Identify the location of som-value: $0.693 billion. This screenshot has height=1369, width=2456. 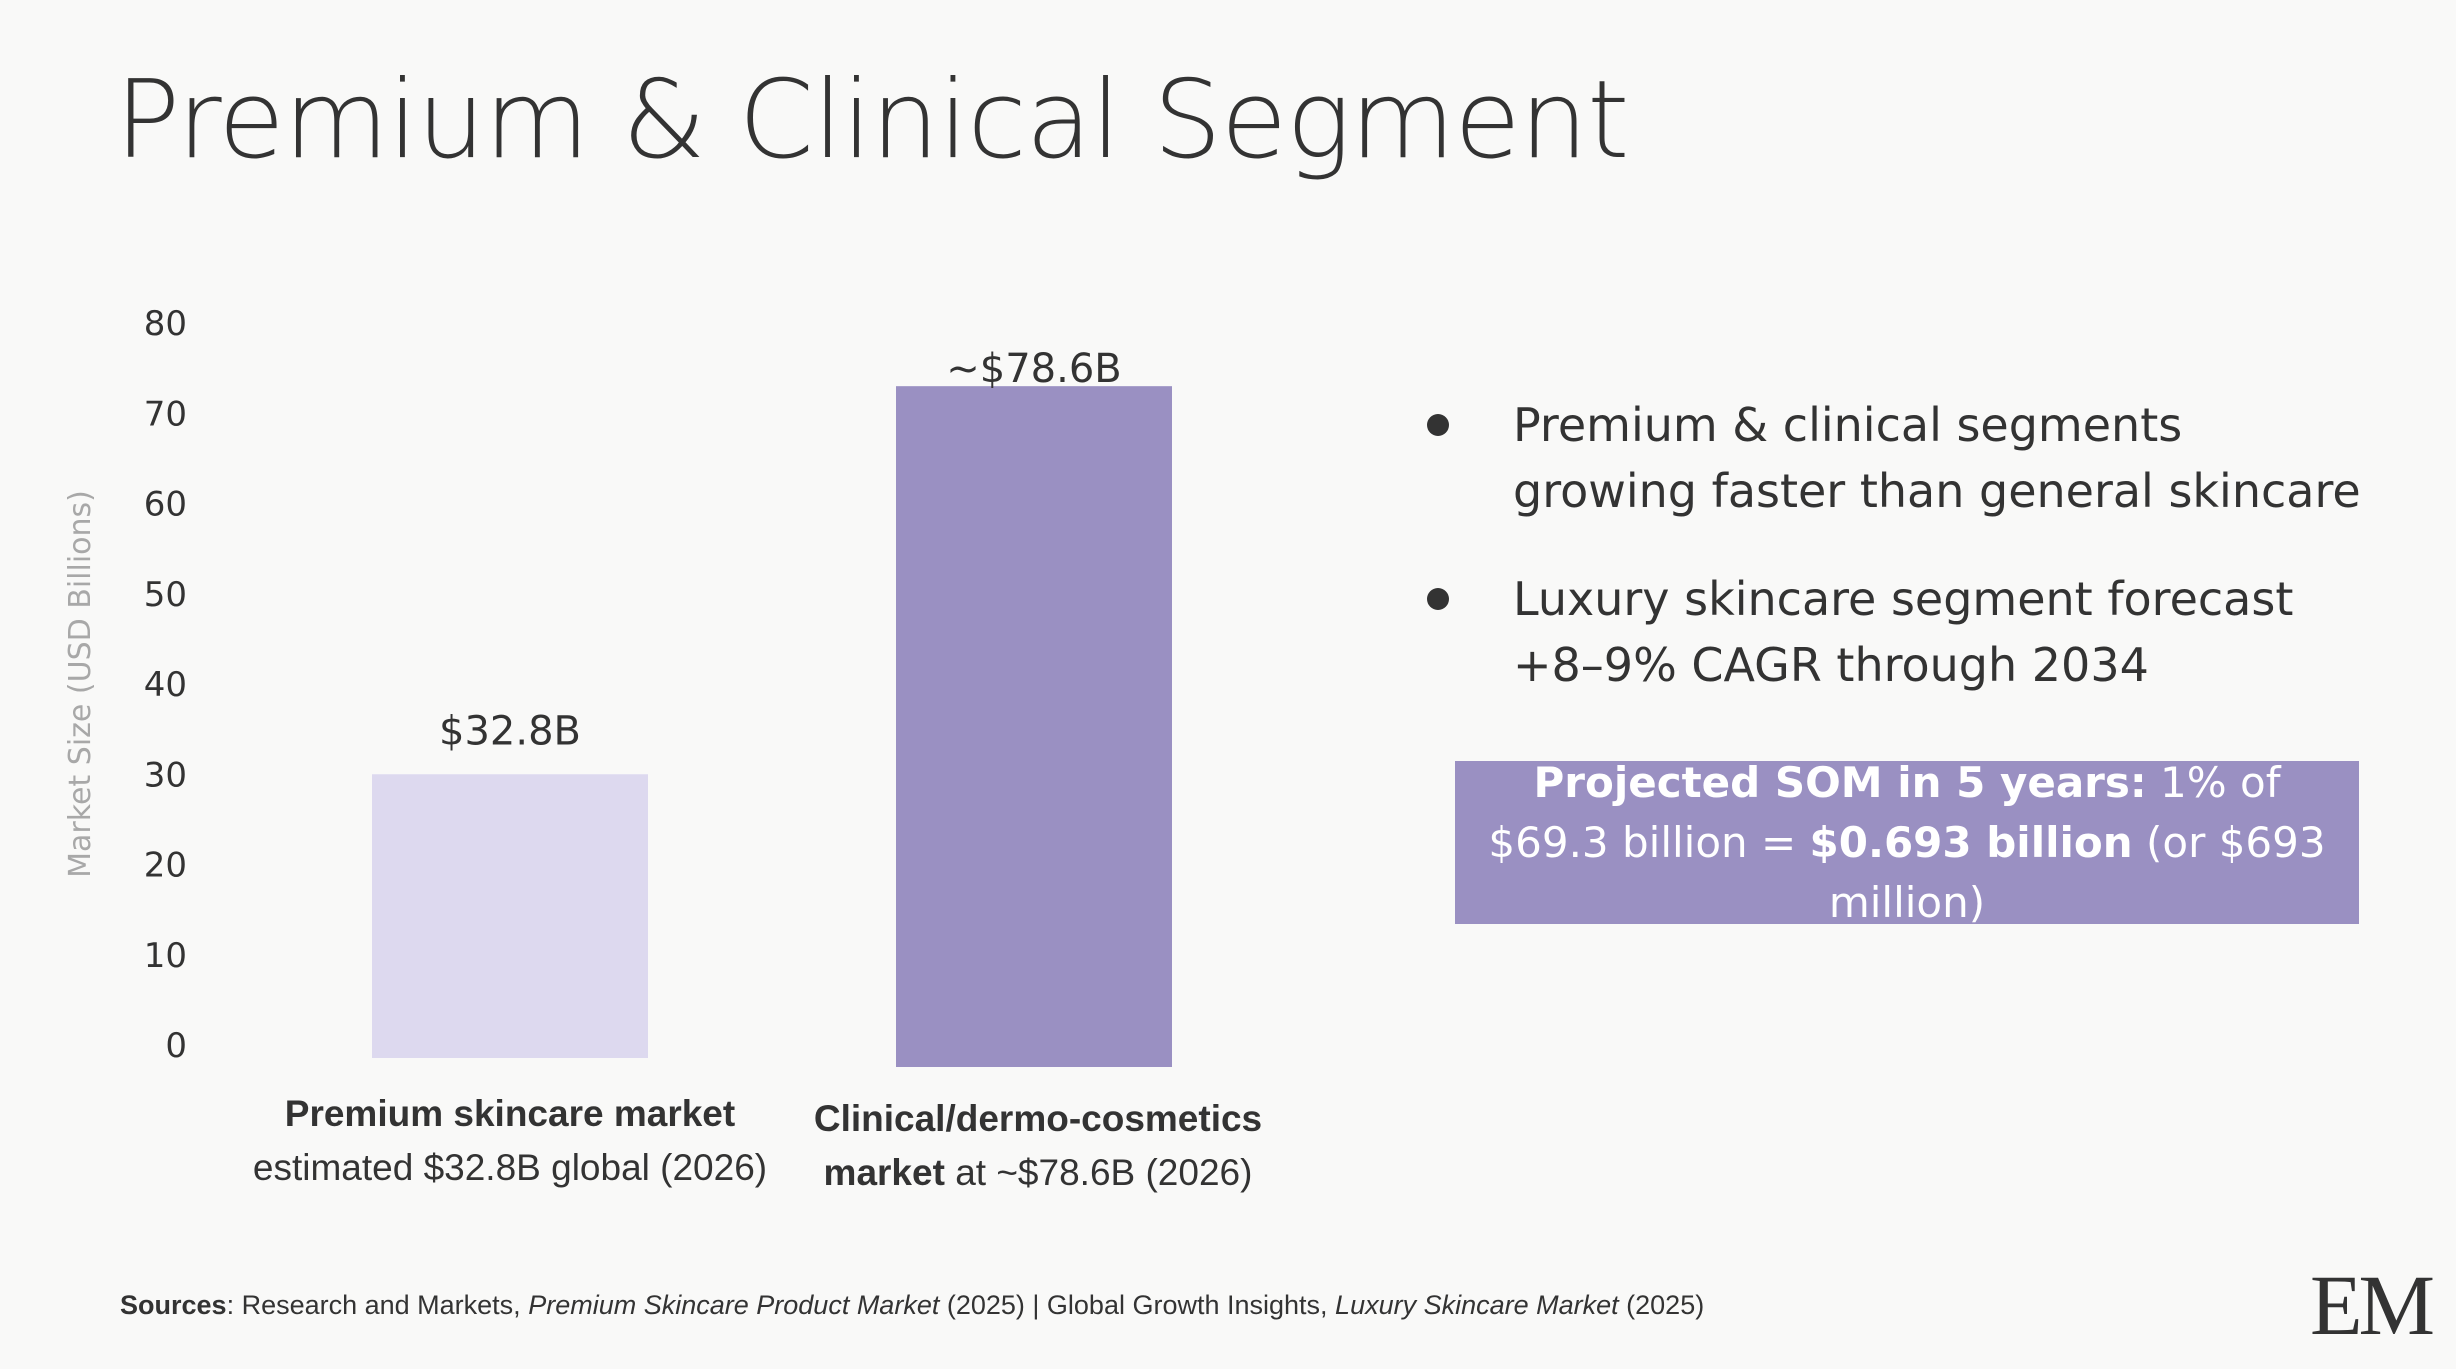
(1971, 842).